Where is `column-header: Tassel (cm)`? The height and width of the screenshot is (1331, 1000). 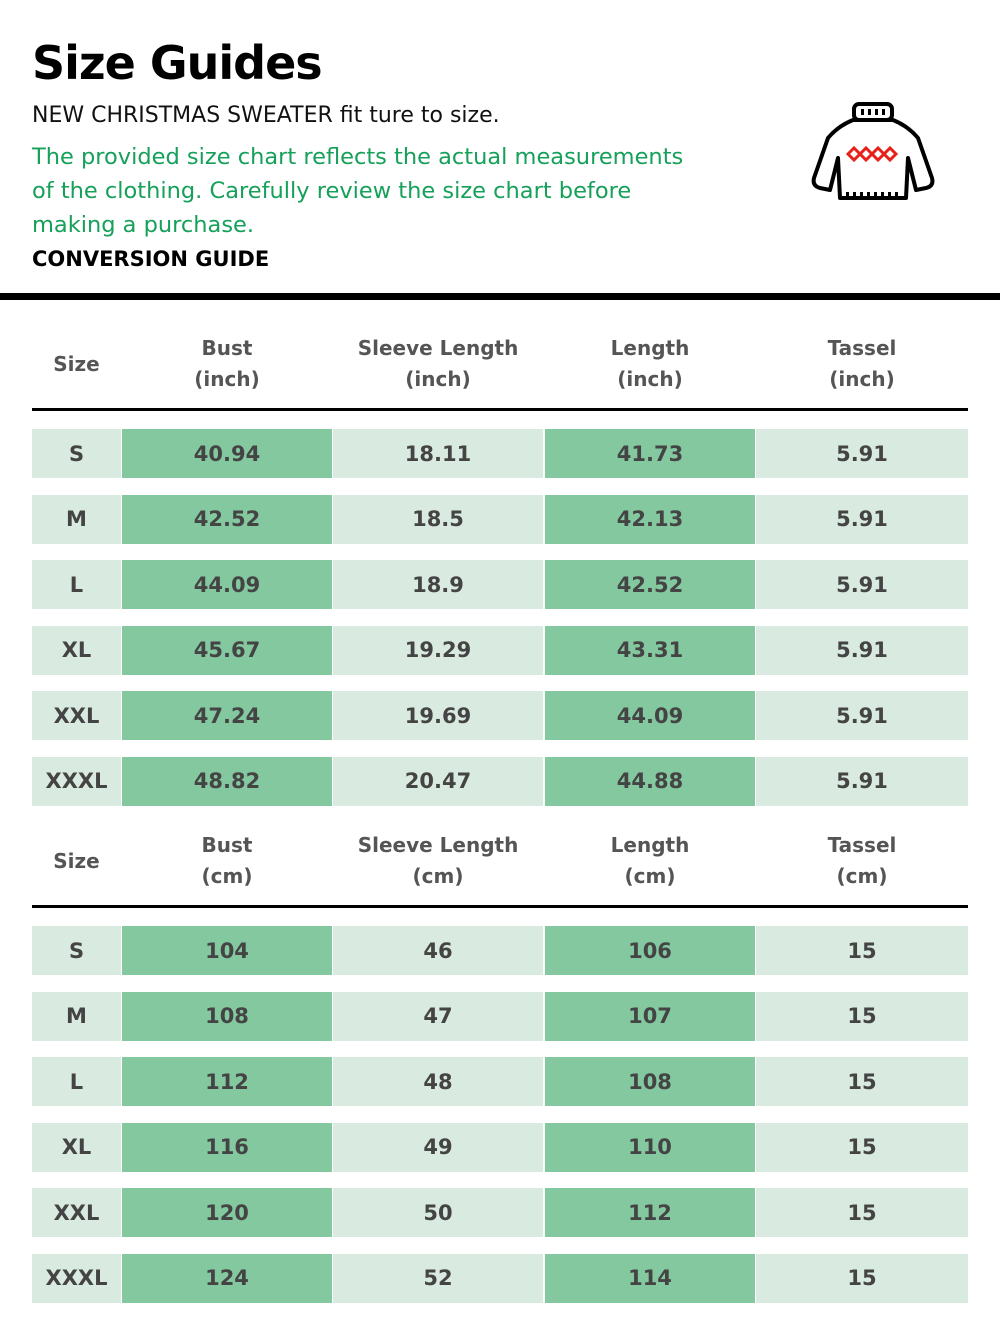
column-header: Tassel (cm) is located at coordinates (862, 860).